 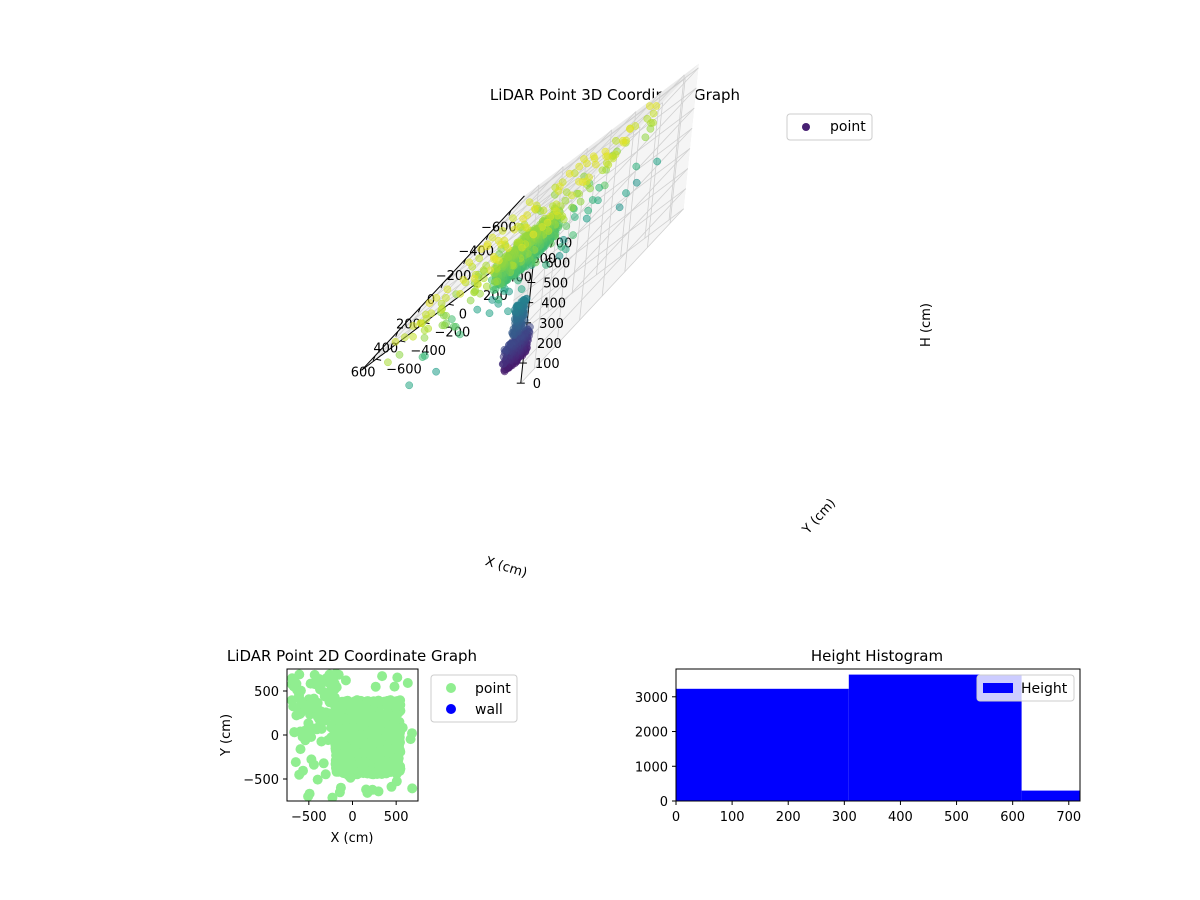 I want to click on histogram-x-tick-label: 100, so click(x=732, y=817).